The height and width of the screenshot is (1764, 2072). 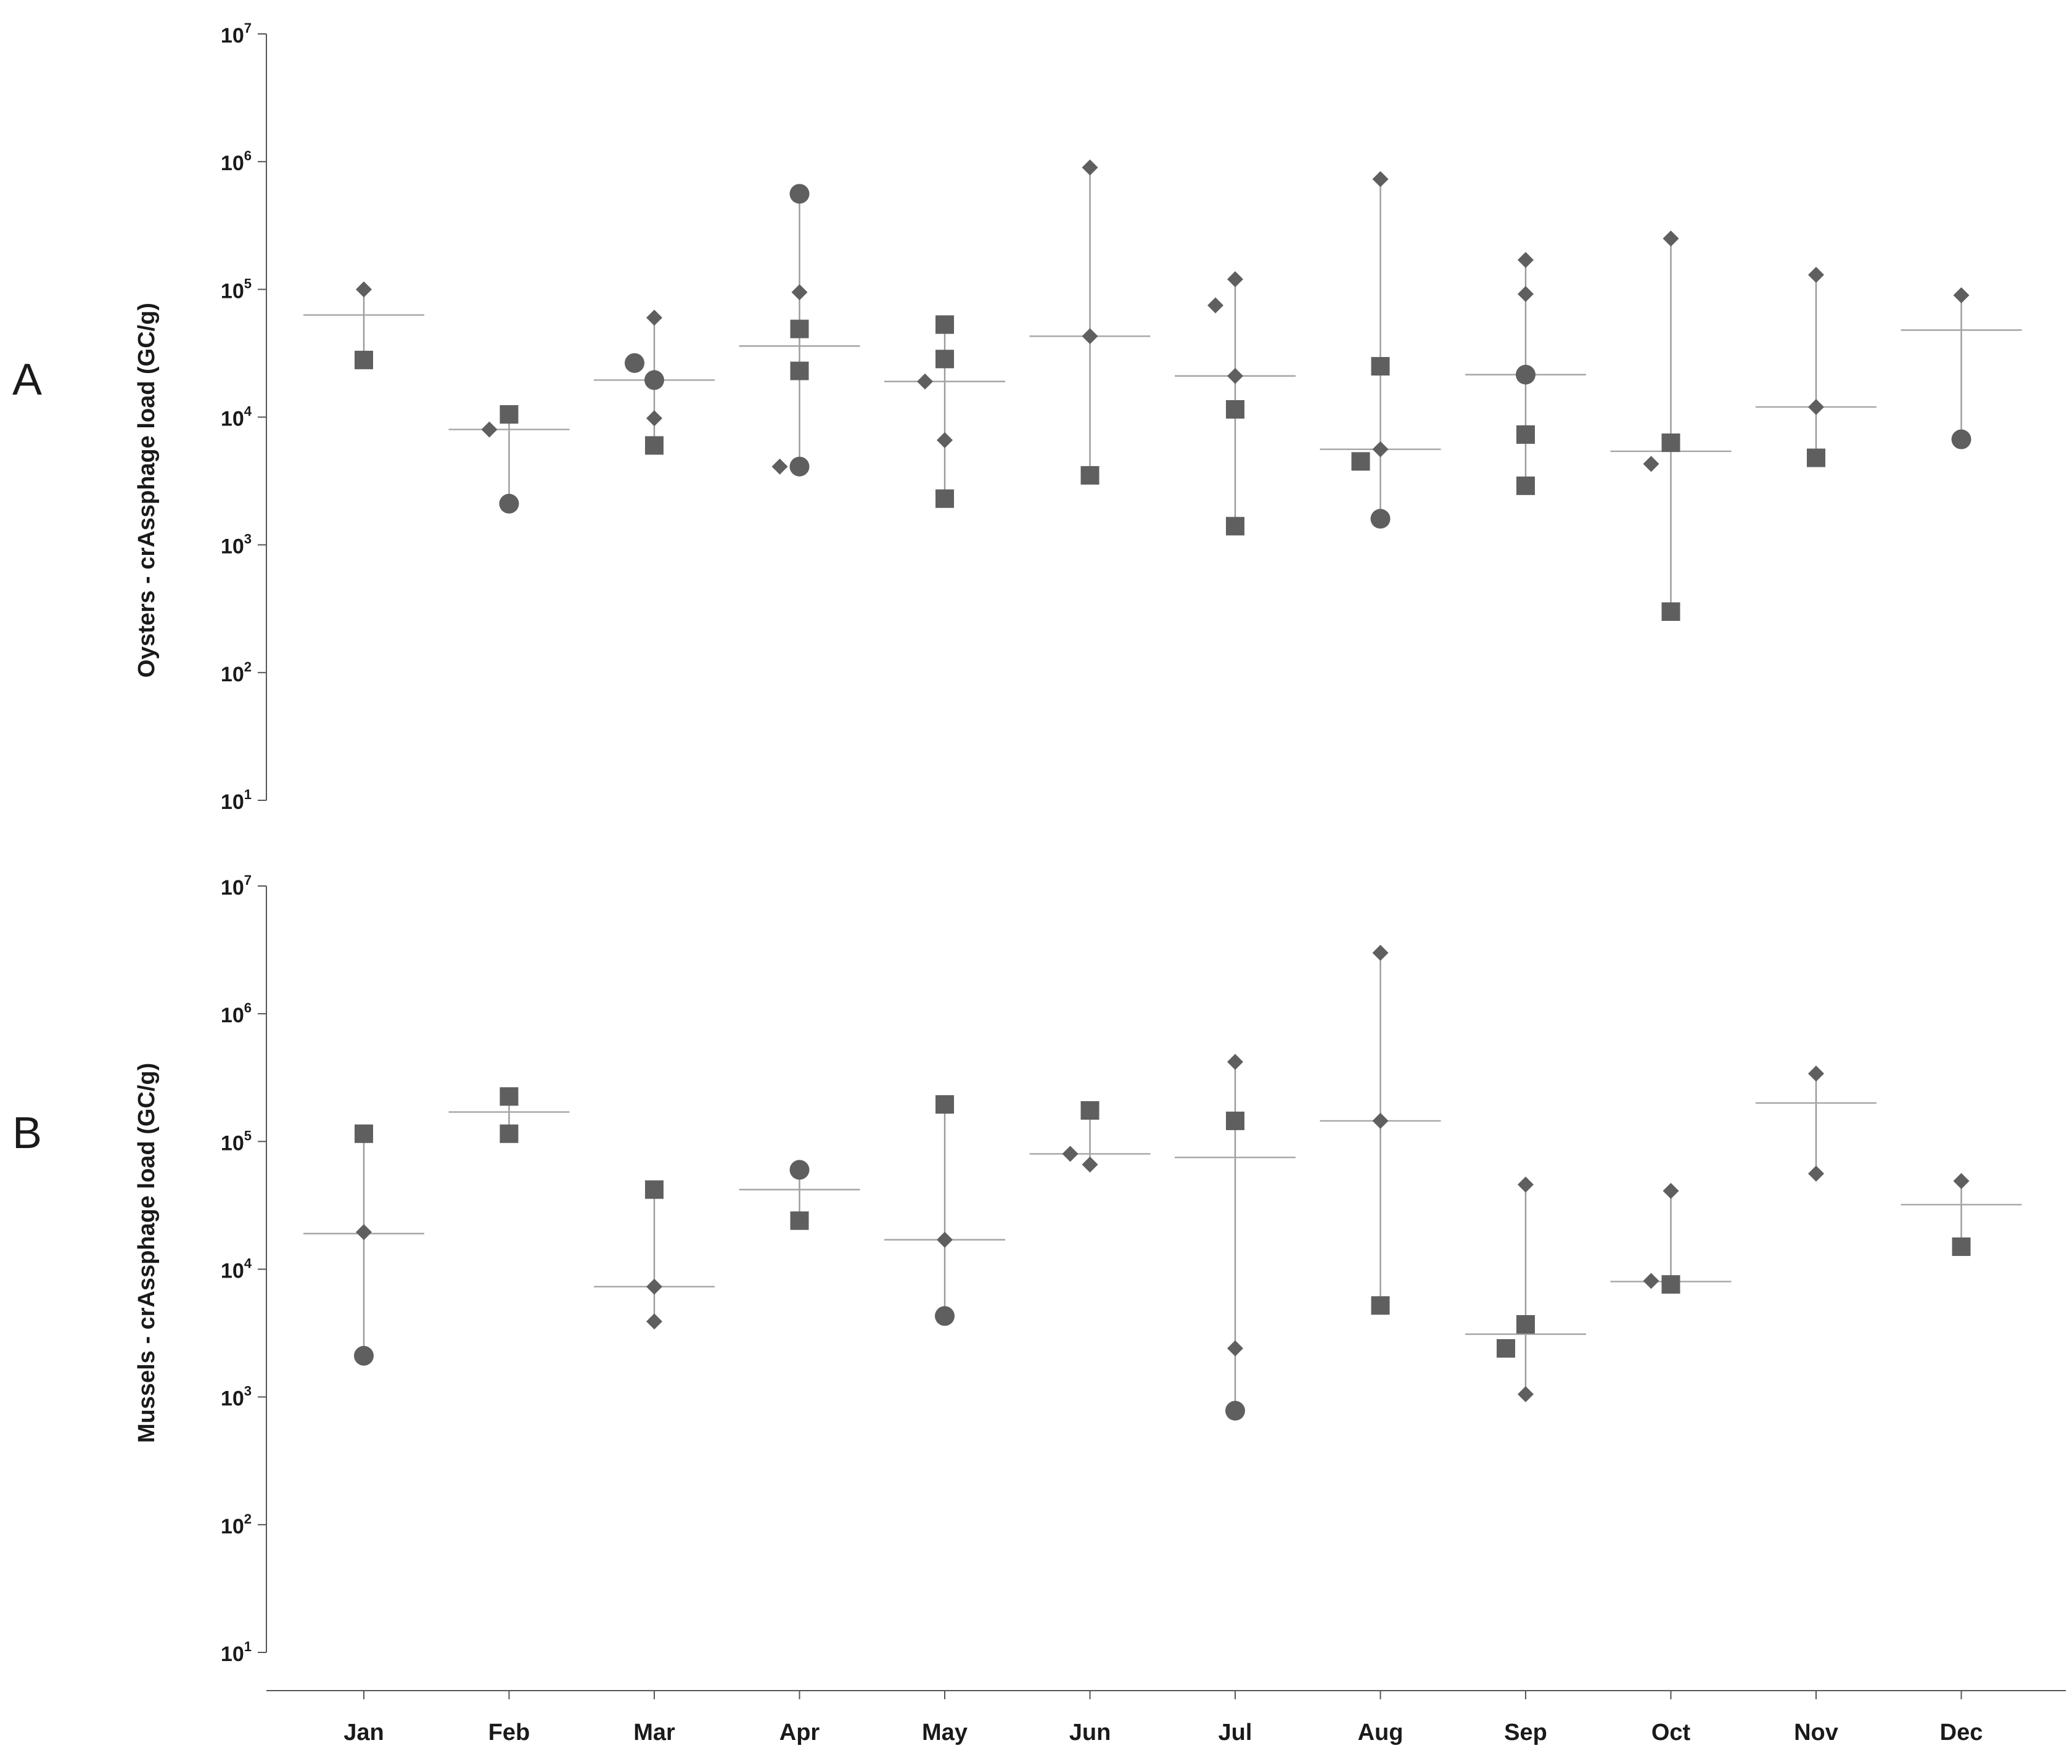 I want to click on y-tick-label-b: 10⁶, so click(x=237, y=1013).